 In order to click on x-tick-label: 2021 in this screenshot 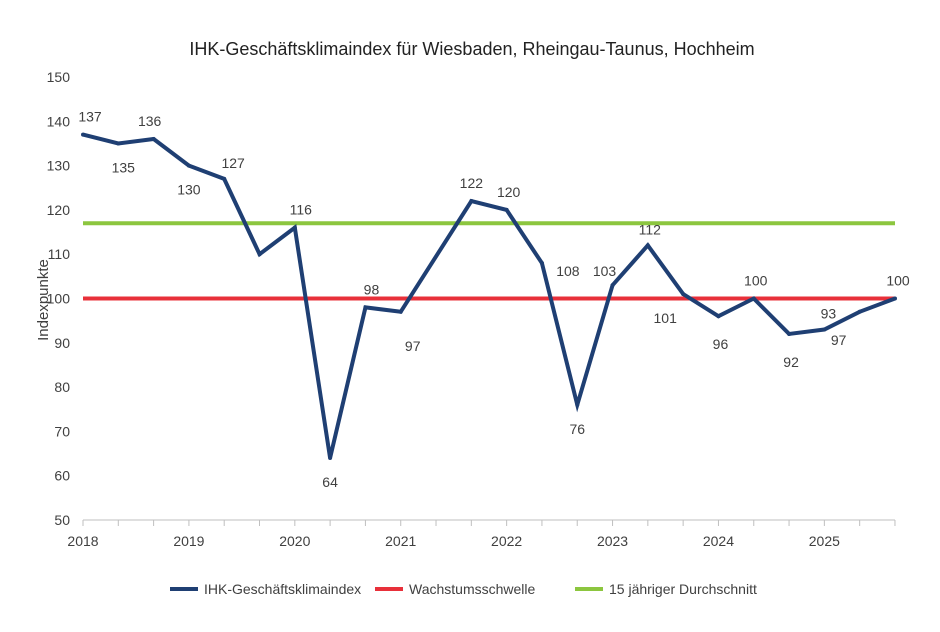, I will do `click(400, 541)`.